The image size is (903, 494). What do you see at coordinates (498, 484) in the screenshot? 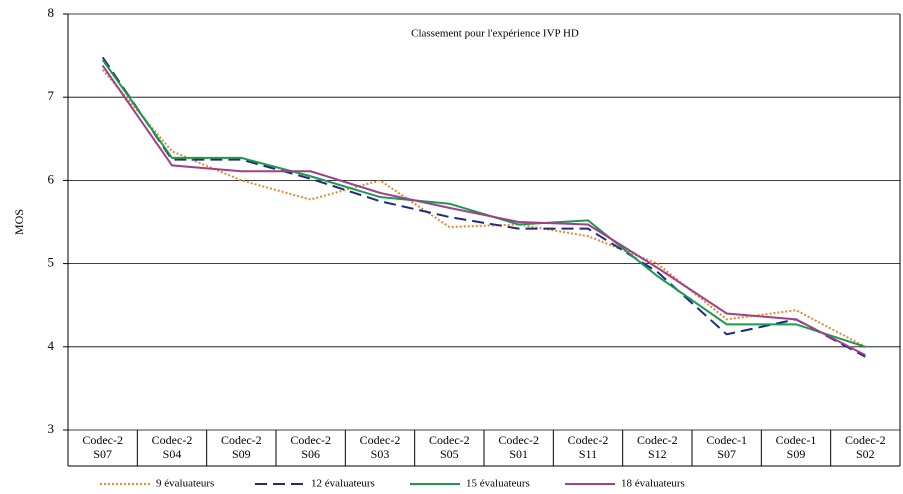
I see `legend-label: 15 évaluateurs` at bounding box center [498, 484].